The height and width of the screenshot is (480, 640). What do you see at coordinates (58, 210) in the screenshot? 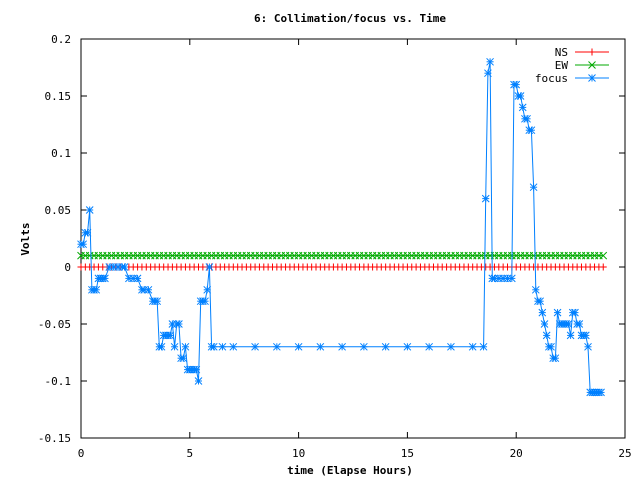
I see `y-tick-label: 0.05` at bounding box center [58, 210].